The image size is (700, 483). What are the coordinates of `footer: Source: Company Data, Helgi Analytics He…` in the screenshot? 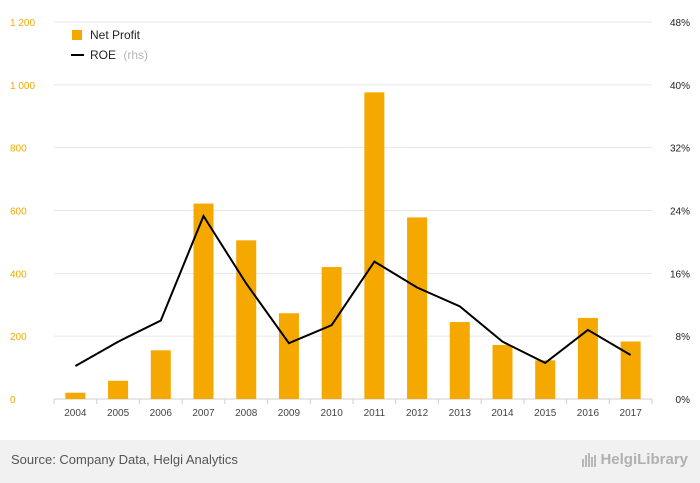 It's located at (350, 461).